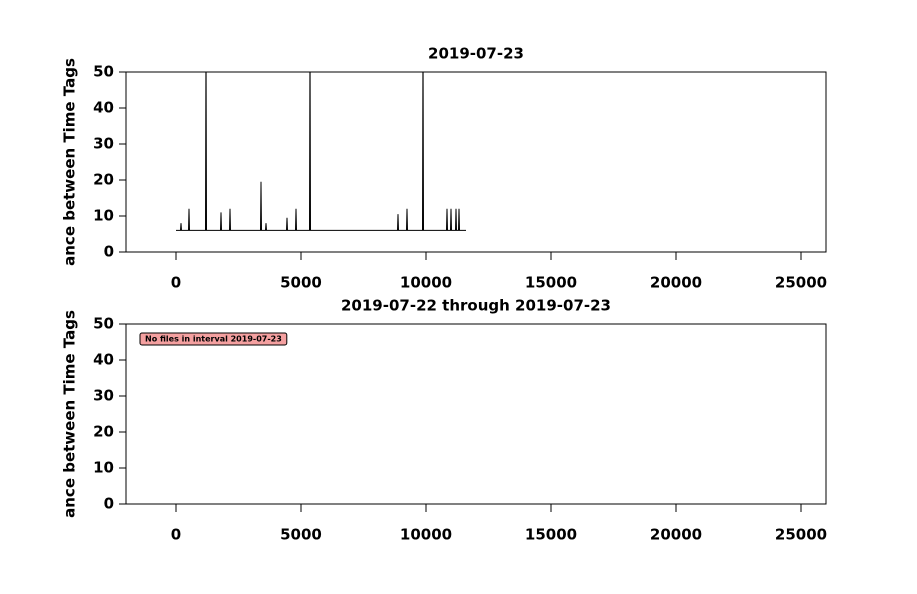  I want to click on annotation: No files in interval 2019-07-23, so click(213, 339).